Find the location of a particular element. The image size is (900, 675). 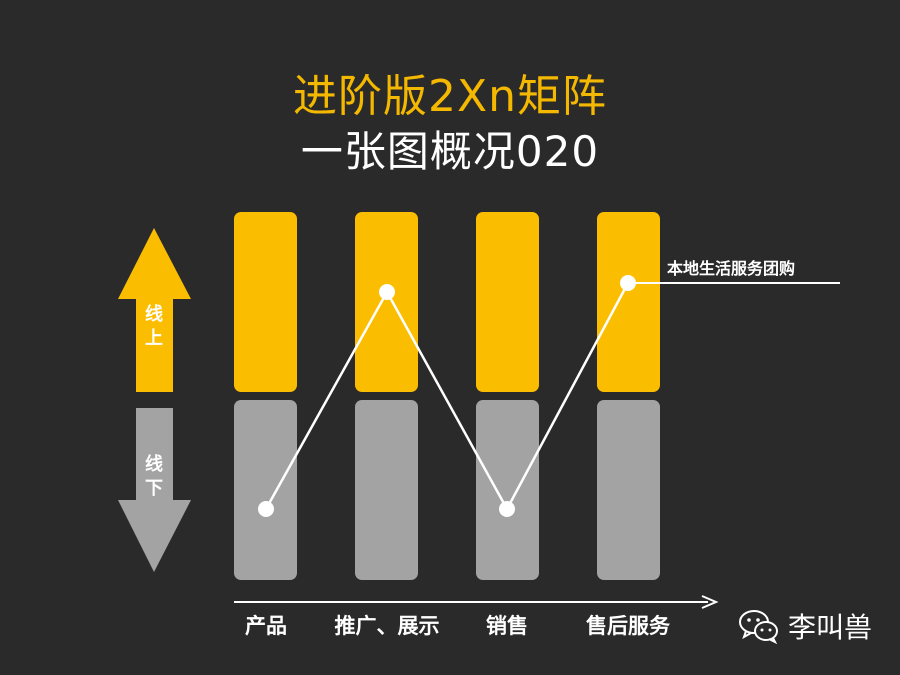

category-label-promotion: 推广、展示 is located at coordinates (387, 626).